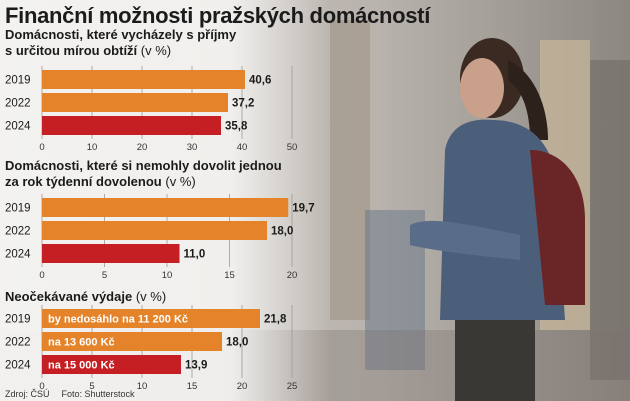 The image size is (630, 401). I want to click on headline: Finanční možnosti pražských domácností, so click(218, 15).